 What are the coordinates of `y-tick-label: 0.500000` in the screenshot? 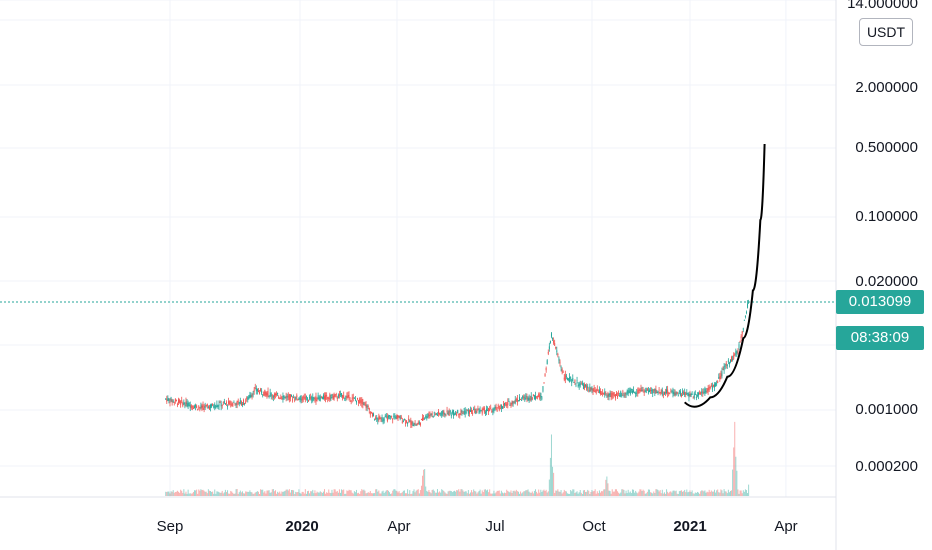 It's located at (886, 147).